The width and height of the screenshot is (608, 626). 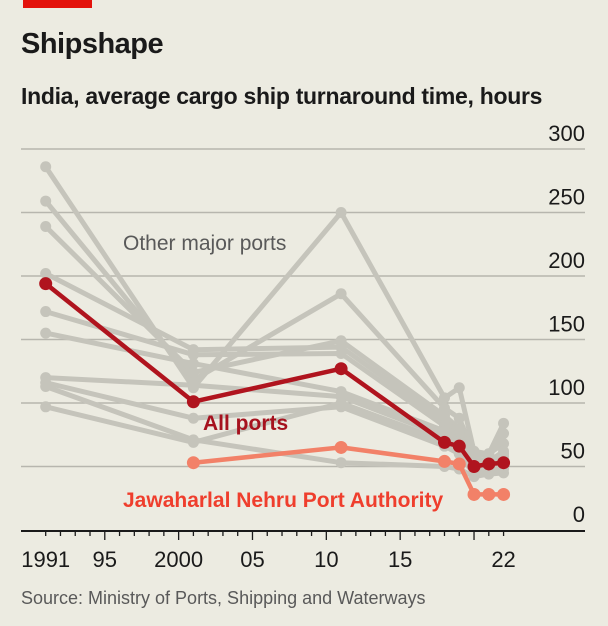 I want to click on y-tick-label: 50, so click(x=573, y=451).